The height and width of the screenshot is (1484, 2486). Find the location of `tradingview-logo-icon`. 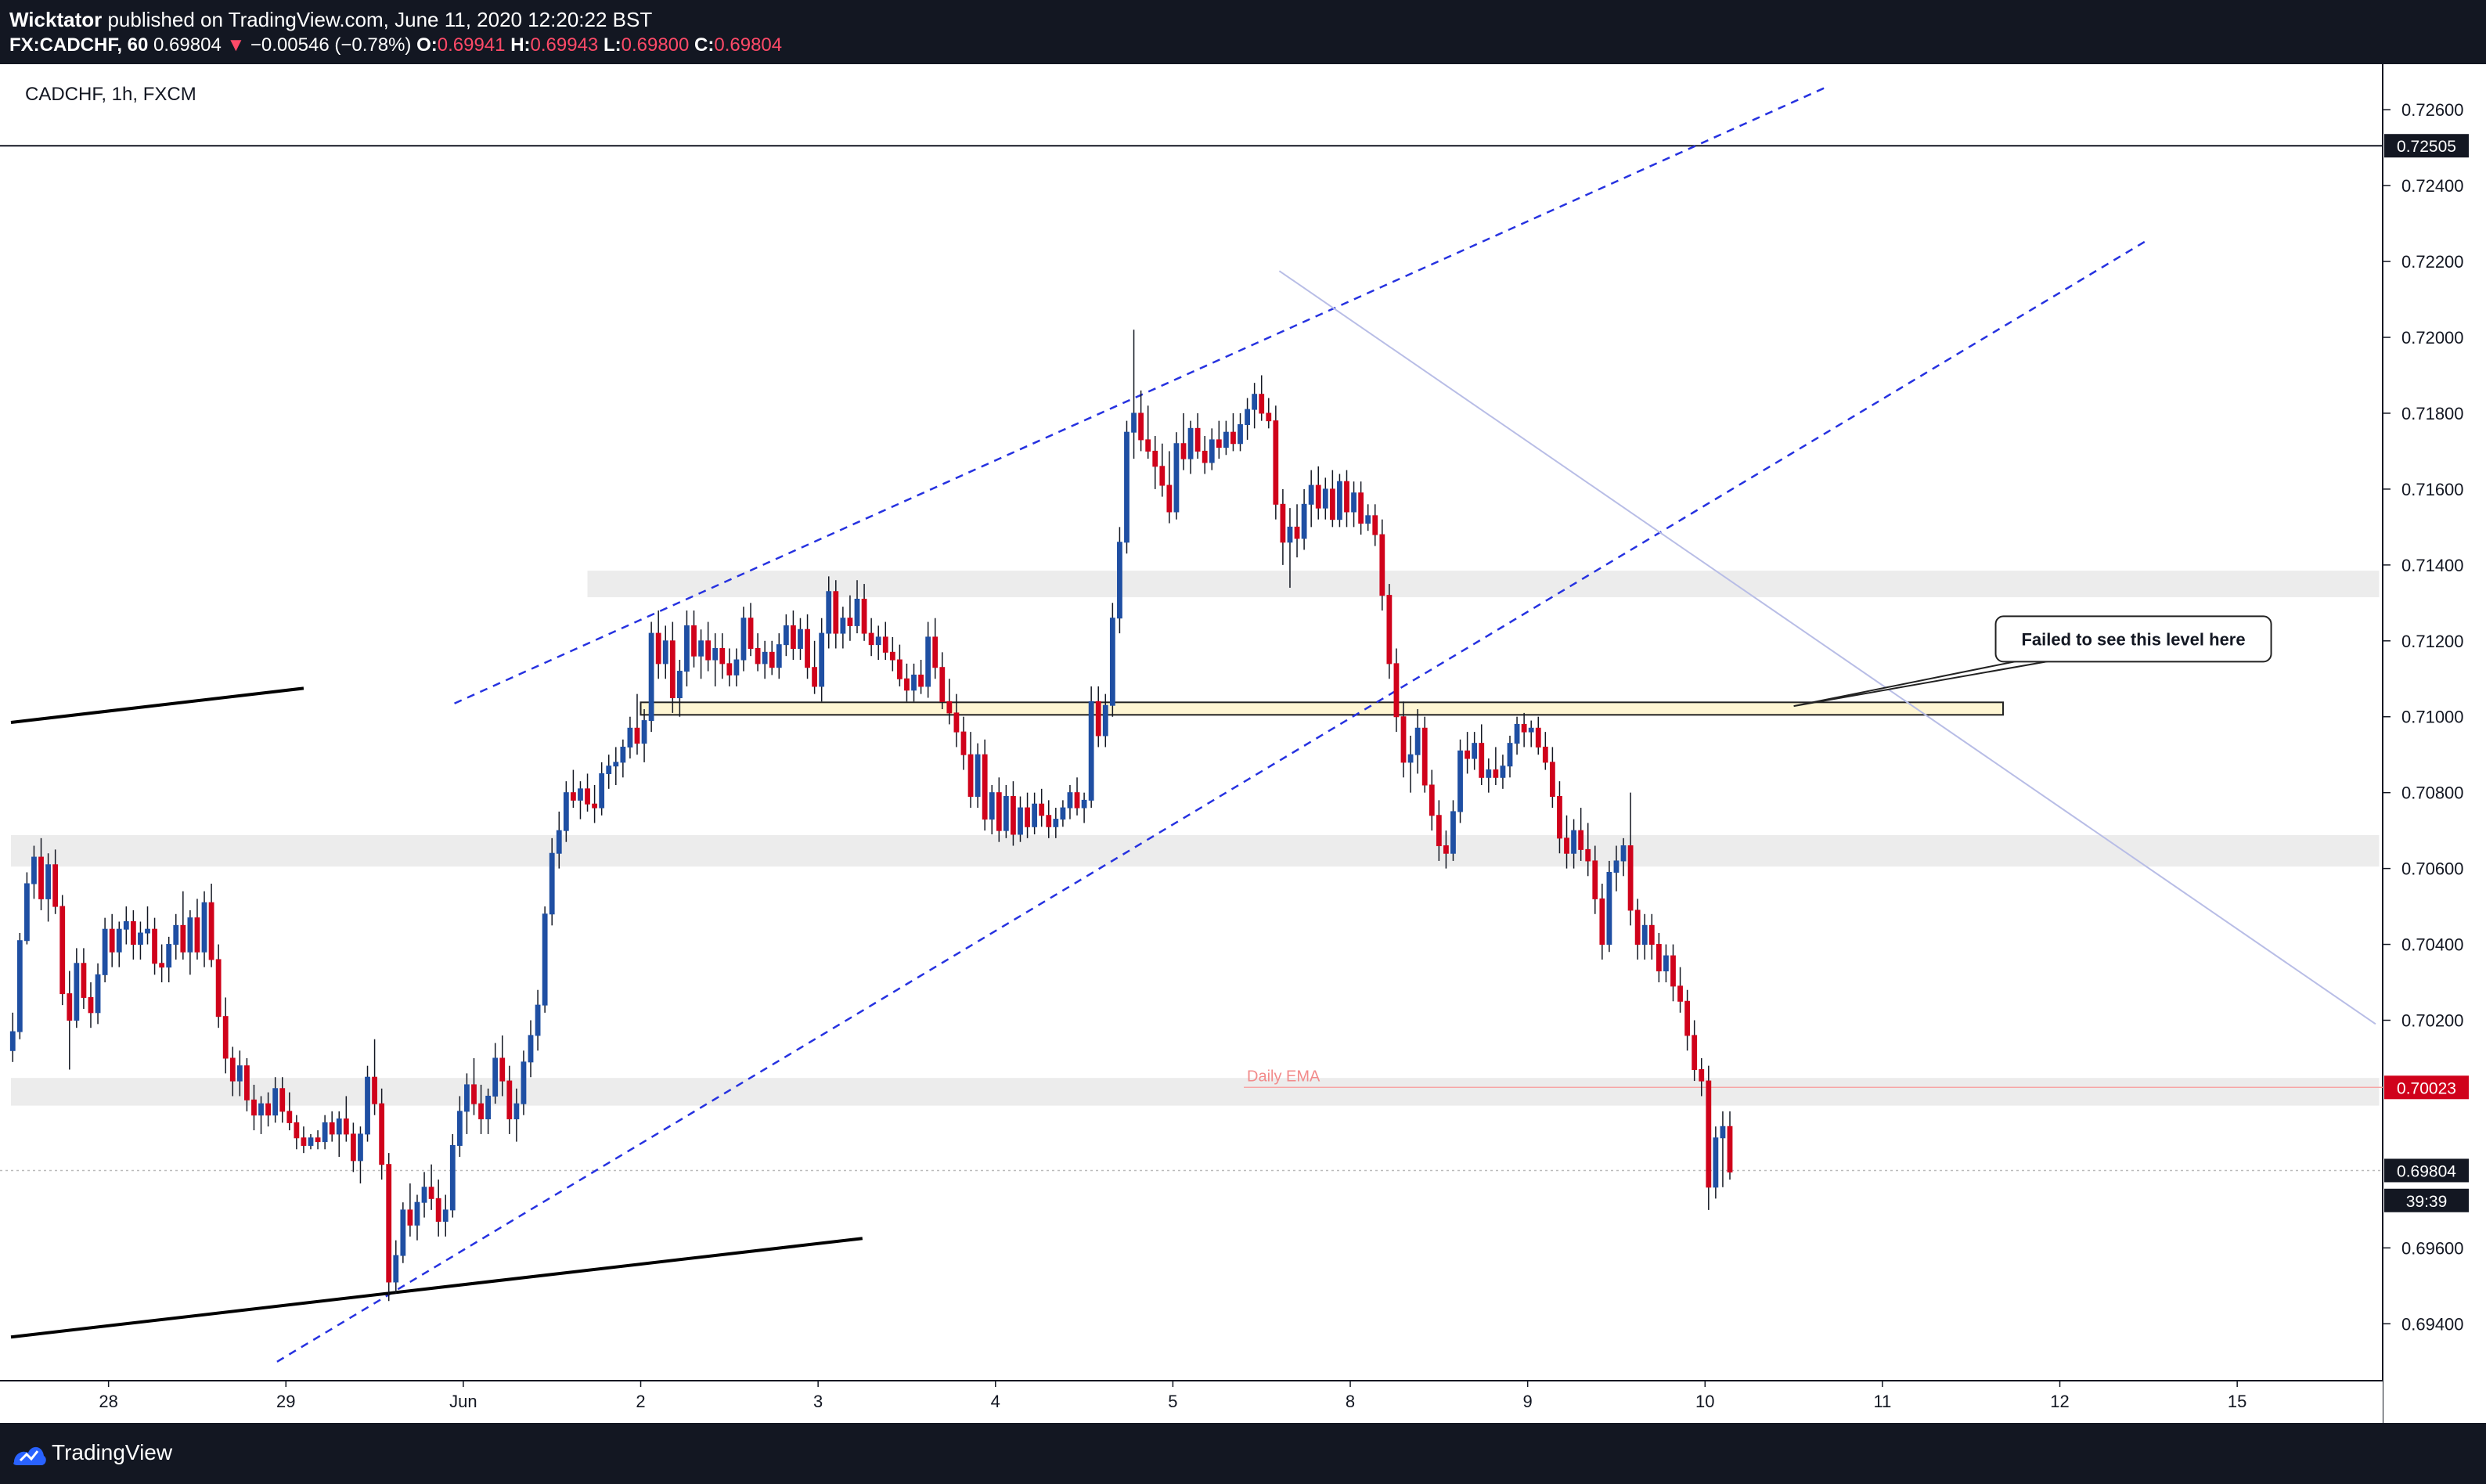

tradingview-logo-icon is located at coordinates (28, 1455).